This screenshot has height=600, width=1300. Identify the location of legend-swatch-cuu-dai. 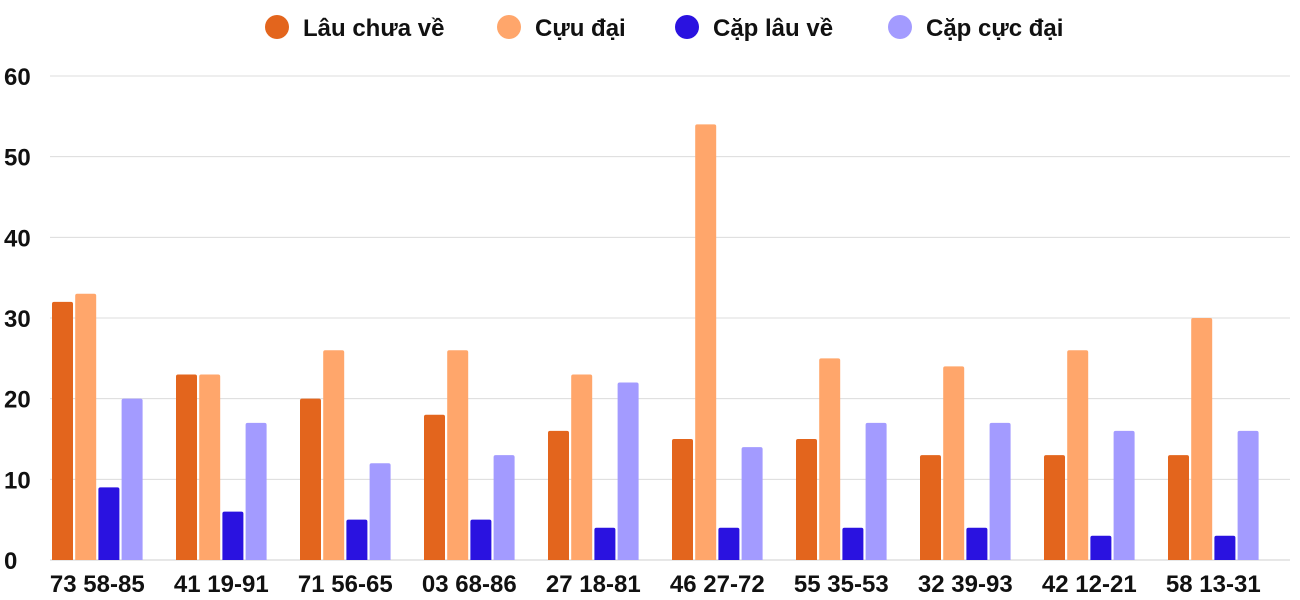
(509, 27).